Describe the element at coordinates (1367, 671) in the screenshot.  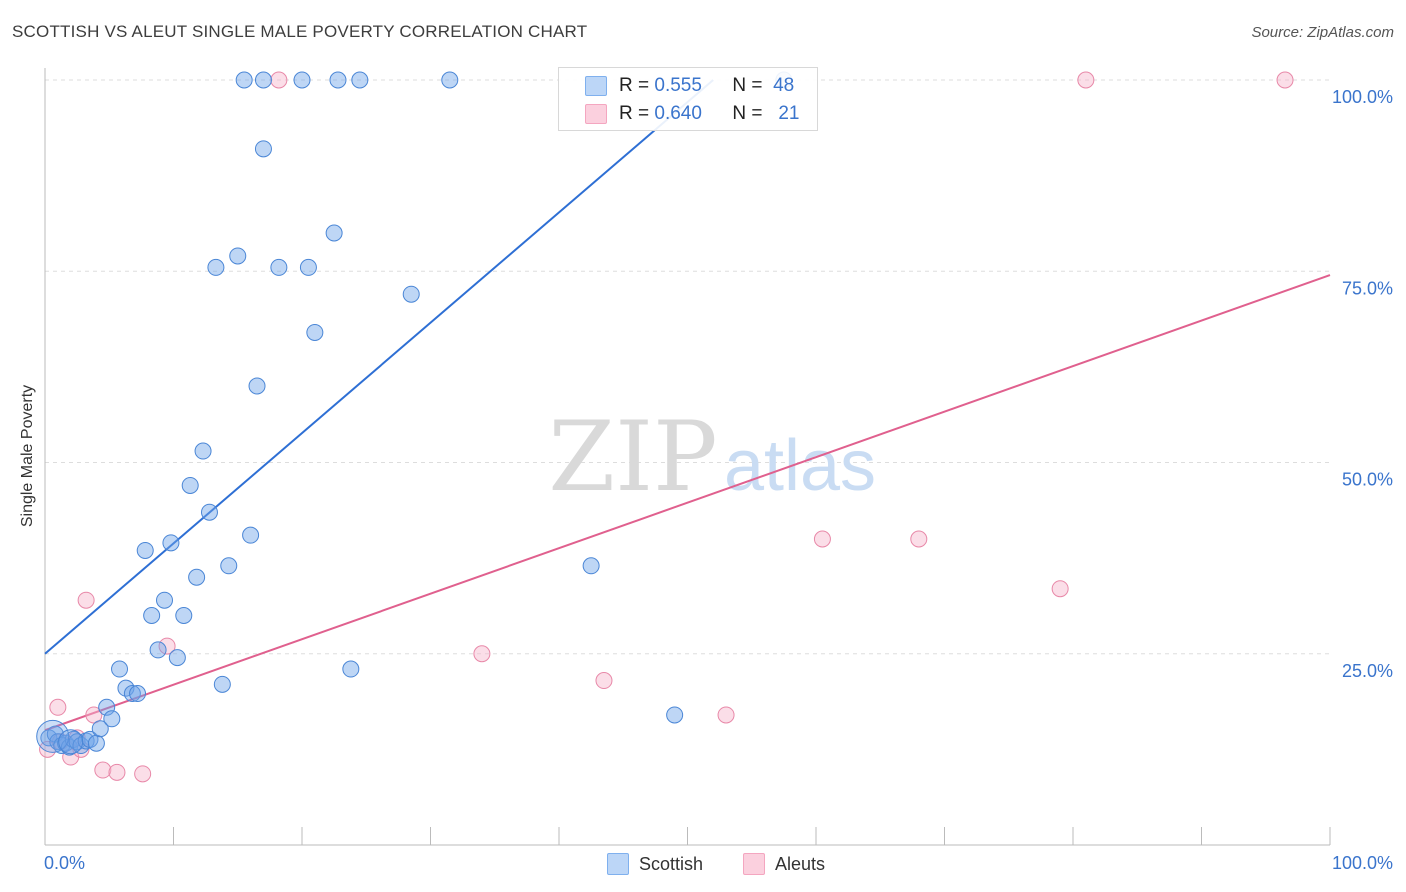
I see `y-tick-label: 25.0%` at that location.